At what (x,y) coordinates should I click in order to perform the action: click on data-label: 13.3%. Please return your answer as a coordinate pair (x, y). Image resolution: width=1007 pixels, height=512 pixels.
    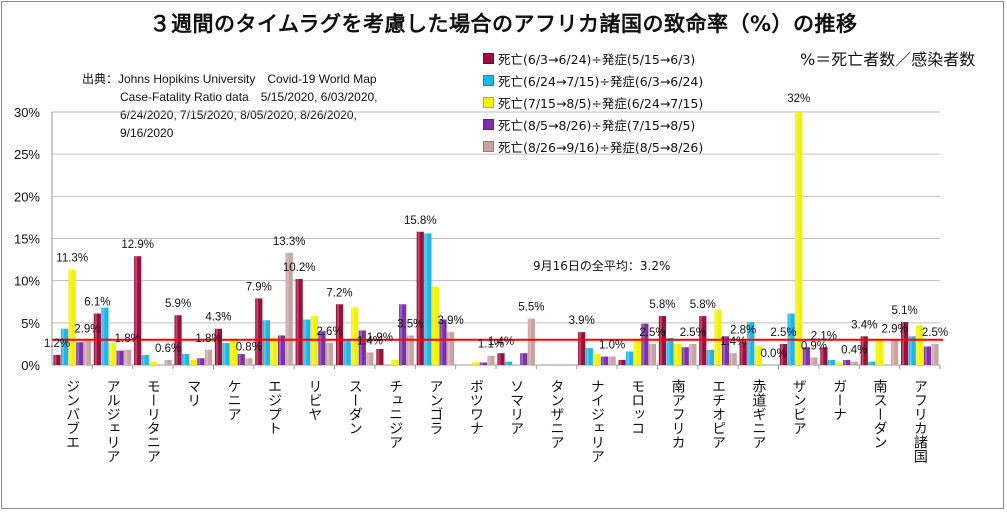
    Looking at the image, I should click on (289, 242).